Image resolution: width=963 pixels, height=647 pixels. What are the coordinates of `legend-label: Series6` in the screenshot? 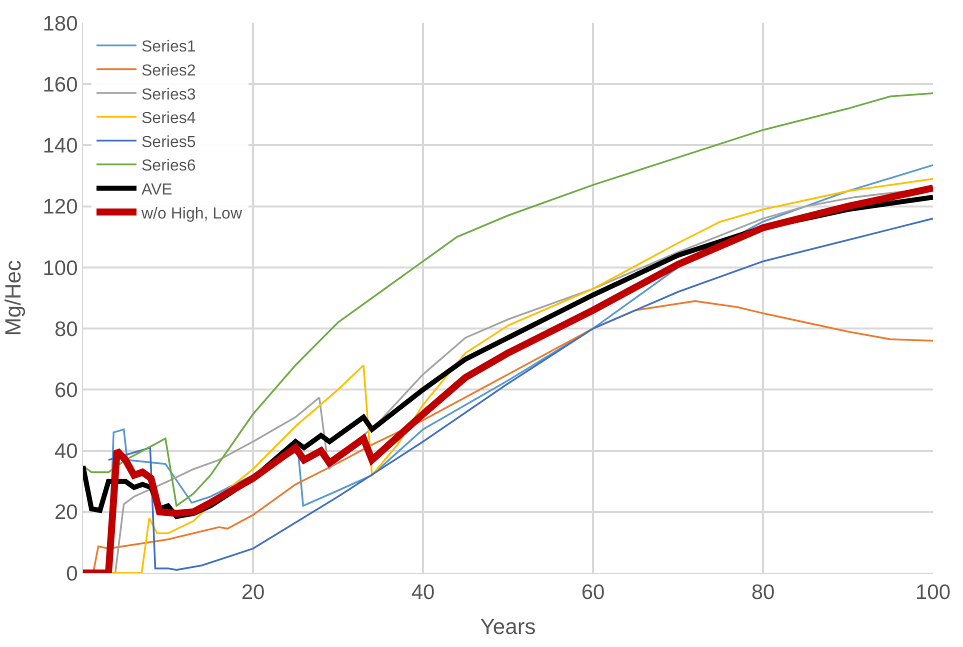 It's located at (169, 166).